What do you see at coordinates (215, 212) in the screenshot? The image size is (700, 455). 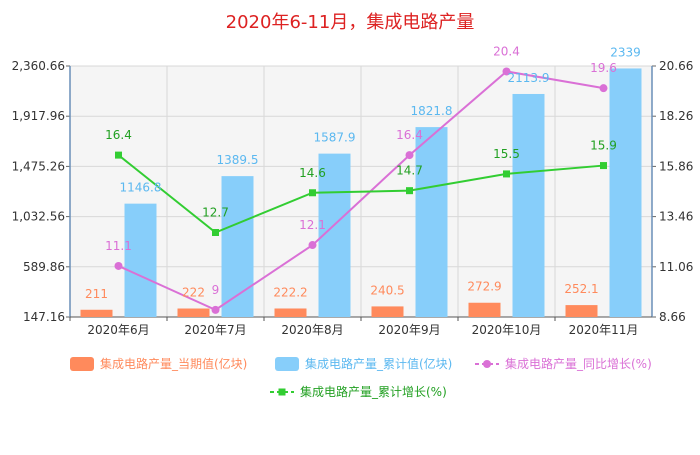 I see `data-label: 12.7` at bounding box center [215, 212].